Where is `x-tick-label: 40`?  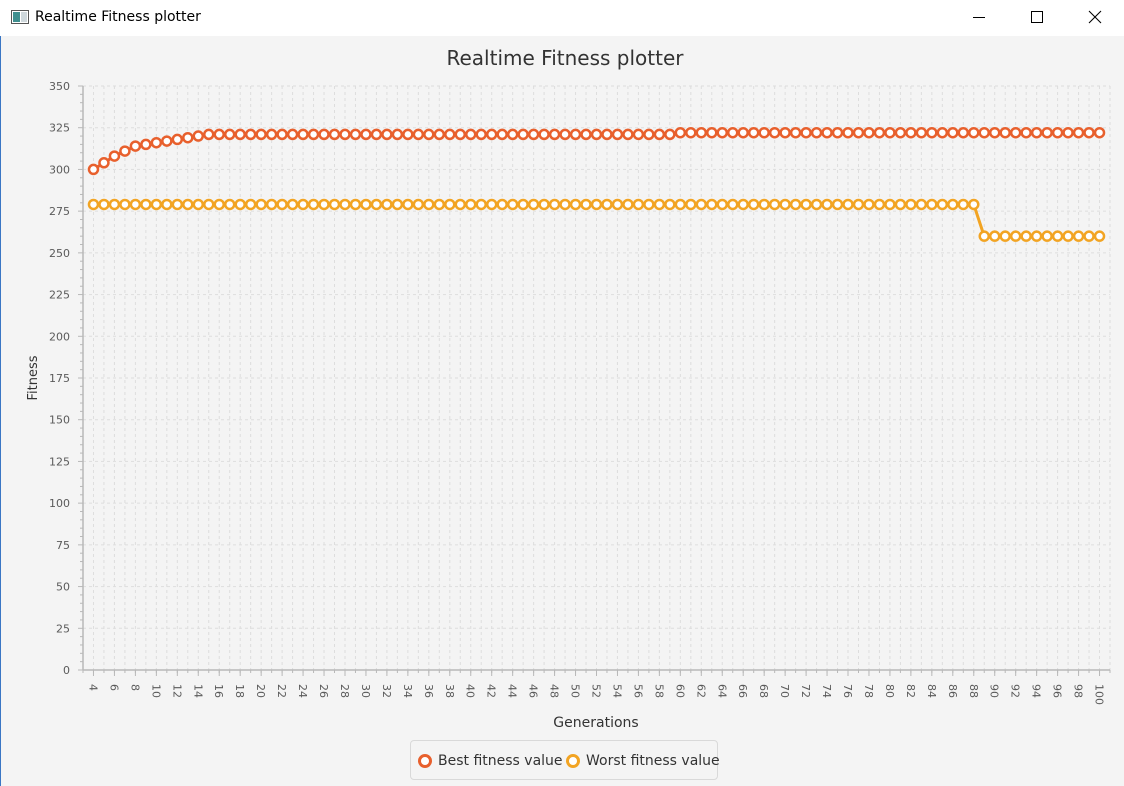 x-tick-label: 40 is located at coordinates (470, 691).